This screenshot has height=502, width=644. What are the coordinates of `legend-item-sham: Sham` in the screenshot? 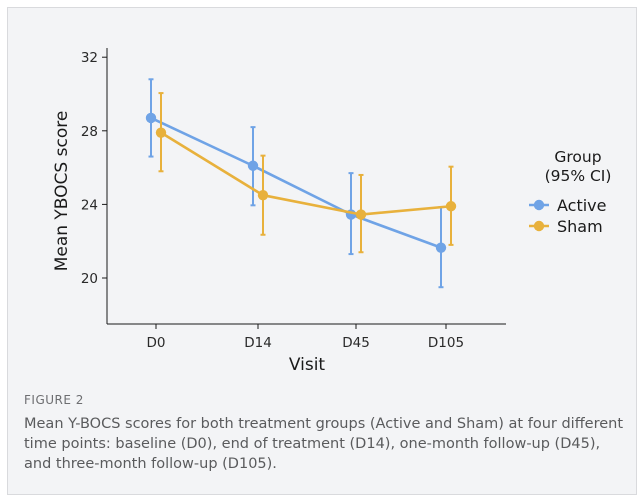 It's located at (566, 226).